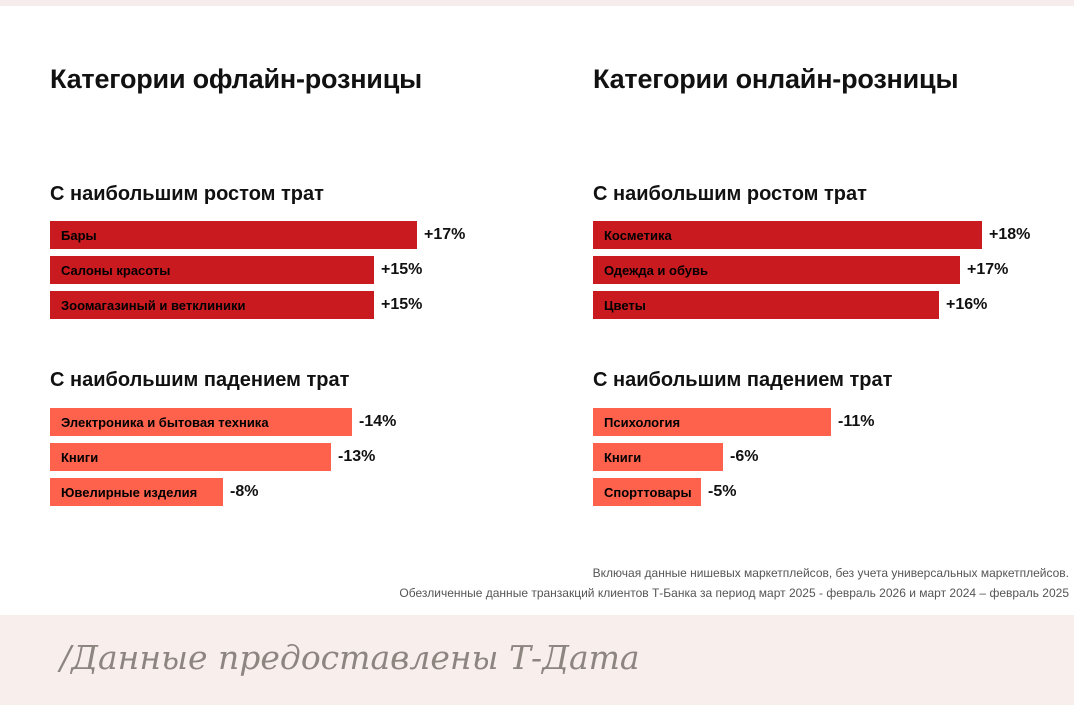 Image resolution: width=1074 pixels, height=705 pixels. I want to click on bar-growth: Зоомагазиный и ветклиники, so click(212, 305).